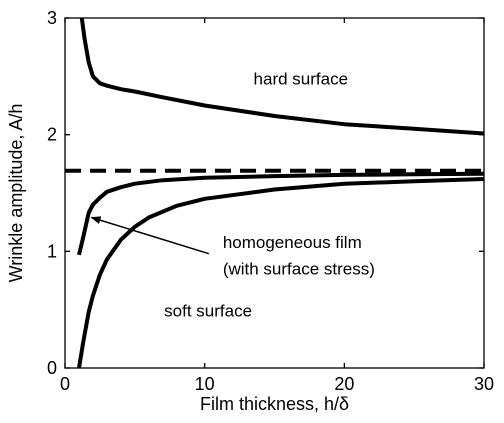 The width and height of the screenshot is (504, 423). Describe the element at coordinates (52, 368) in the screenshot. I see `y-tick-label: 0` at that location.